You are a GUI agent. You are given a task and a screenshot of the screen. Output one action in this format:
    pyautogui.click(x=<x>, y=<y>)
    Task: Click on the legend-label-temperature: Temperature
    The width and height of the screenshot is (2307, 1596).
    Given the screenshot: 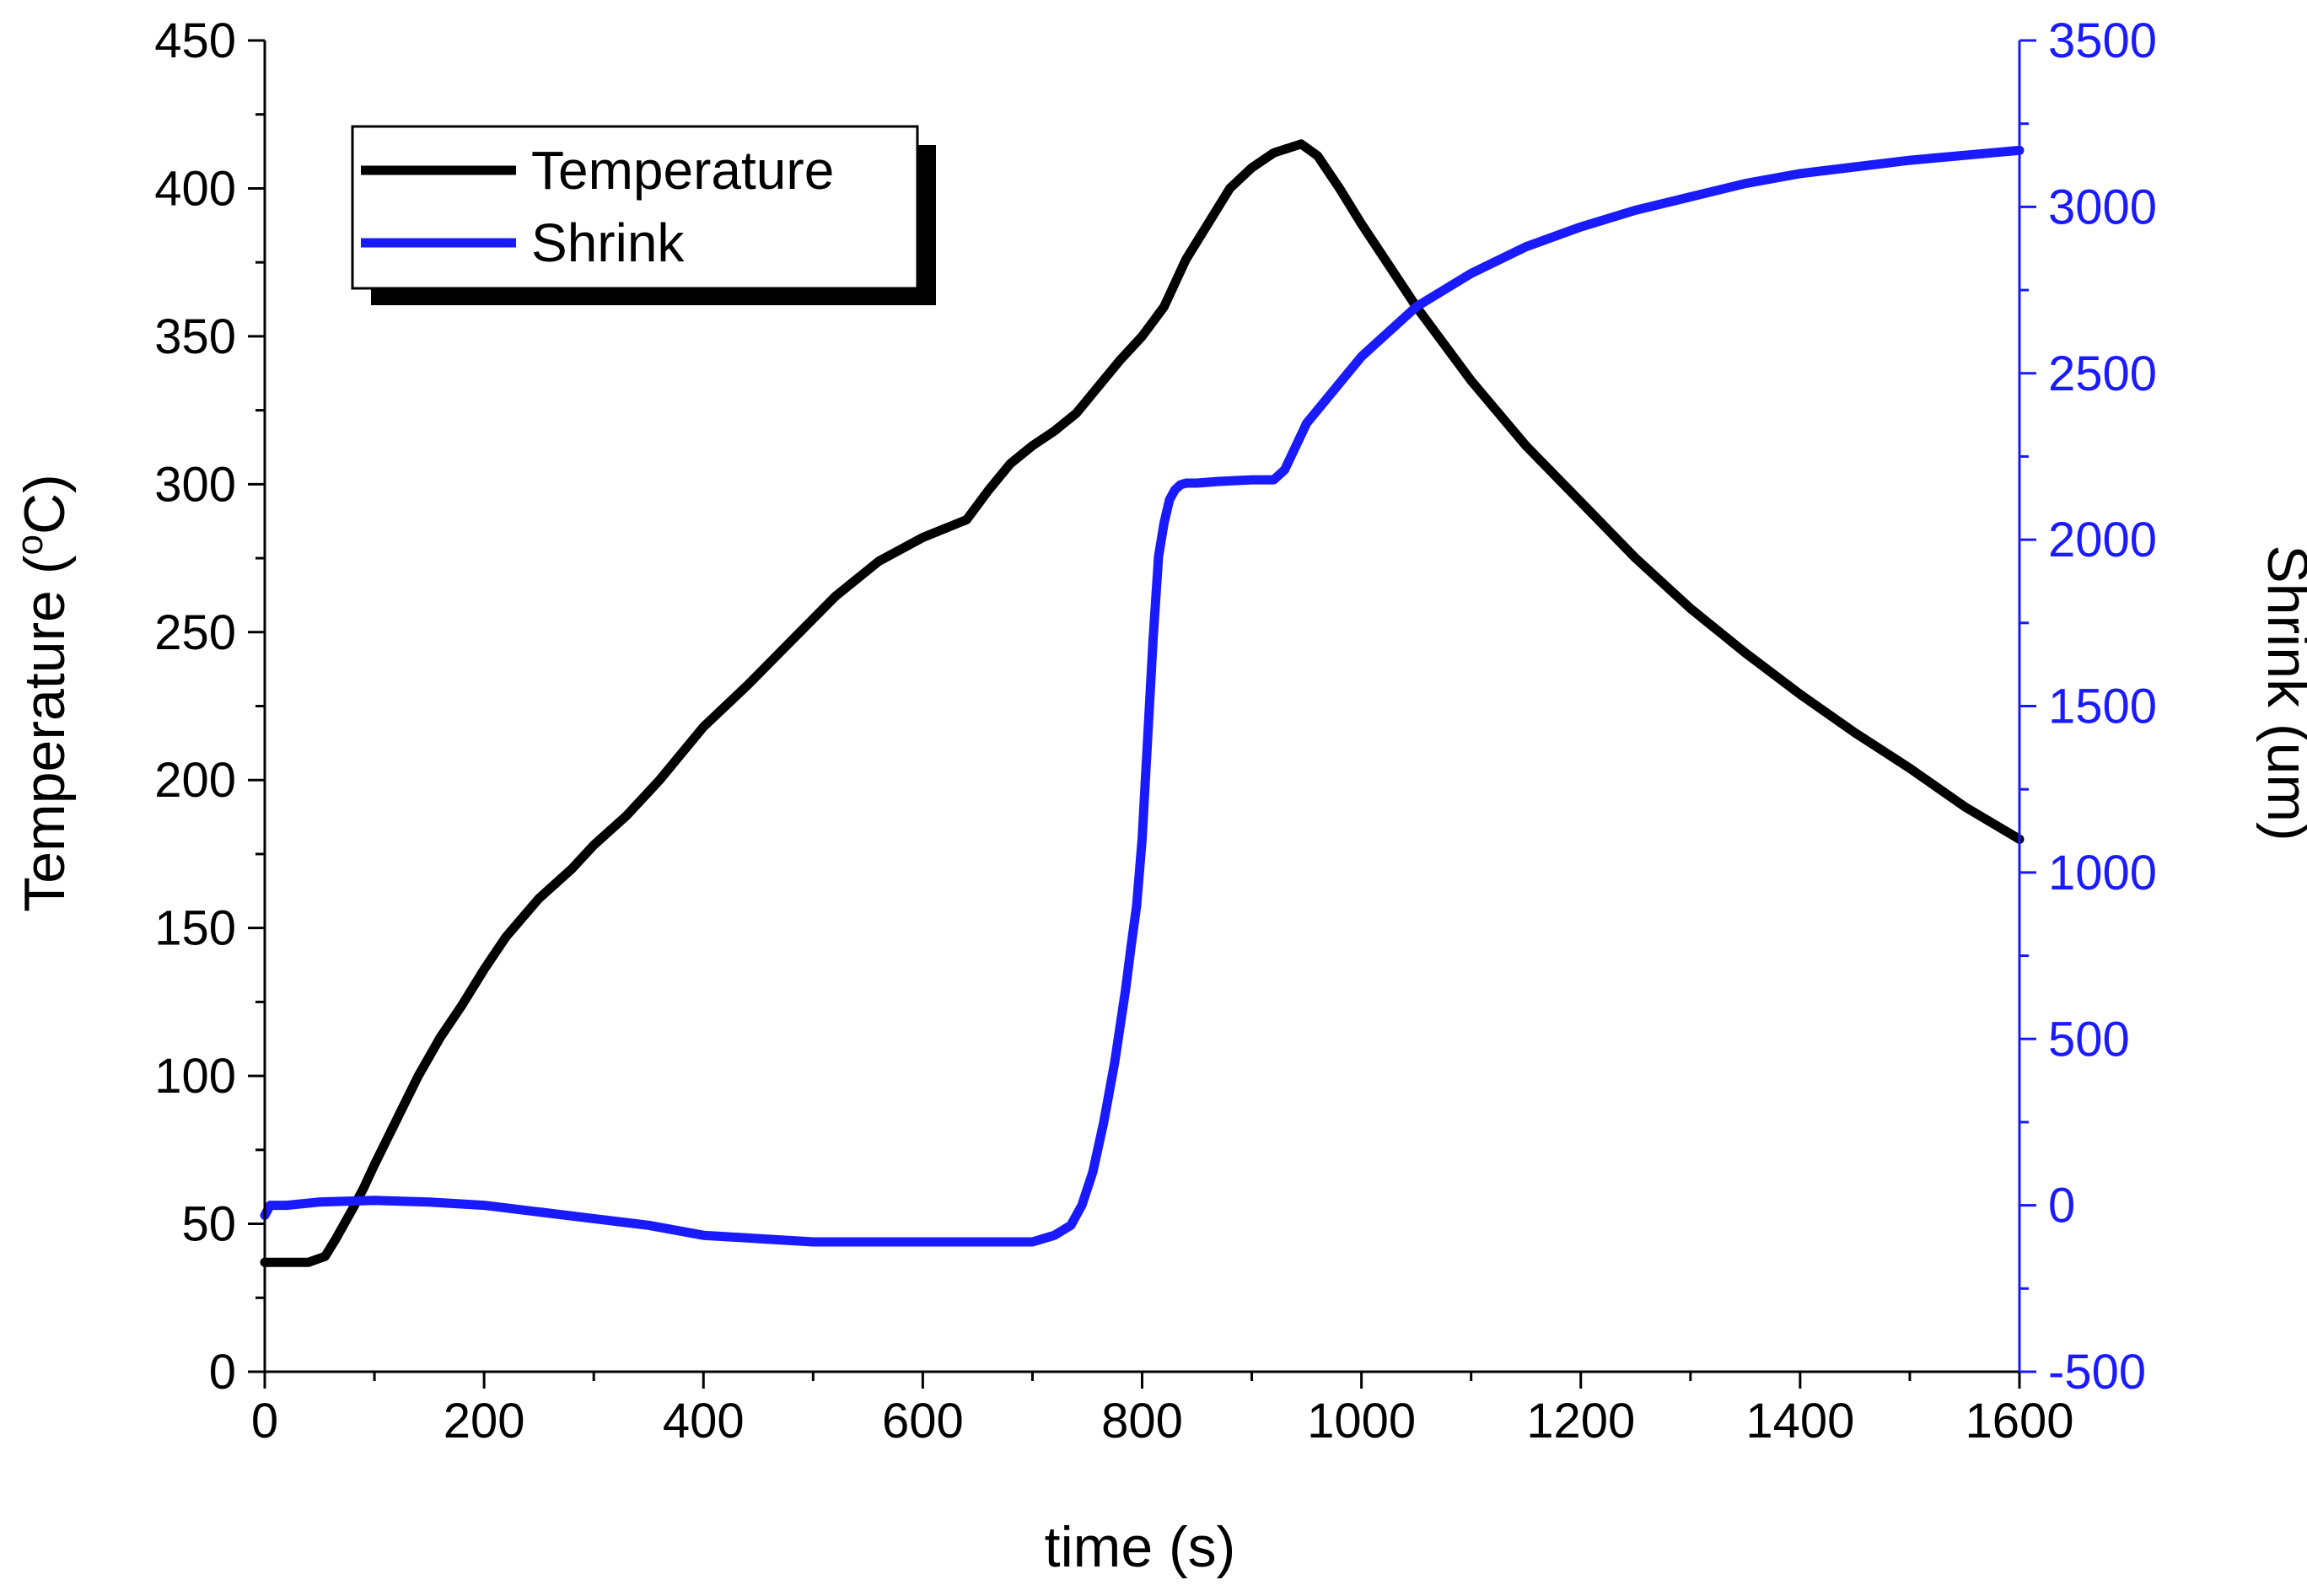 What is the action you would take?
    pyautogui.click(x=682, y=170)
    